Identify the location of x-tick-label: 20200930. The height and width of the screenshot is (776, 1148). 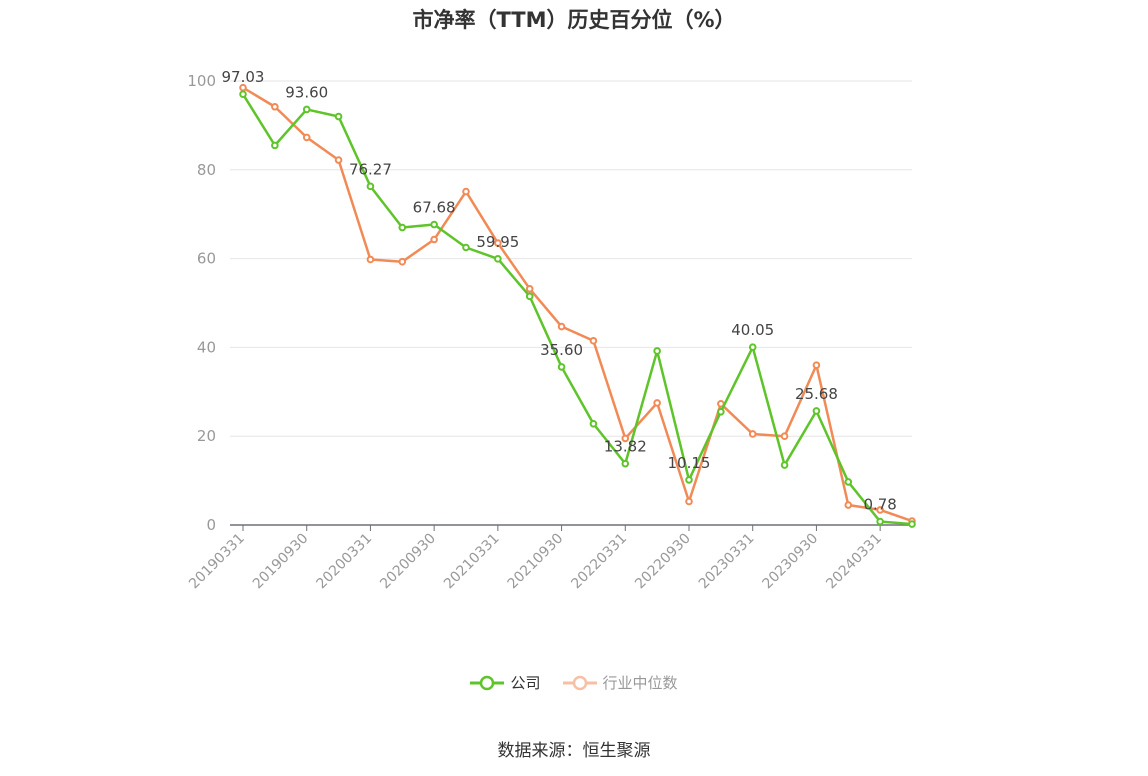
(408, 562).